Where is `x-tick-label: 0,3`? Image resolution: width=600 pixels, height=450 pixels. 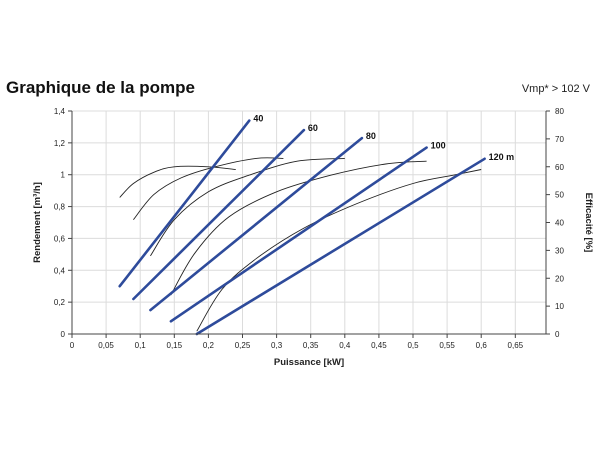 x-tick-label: 0,3 is located at coordinates (277, 345).